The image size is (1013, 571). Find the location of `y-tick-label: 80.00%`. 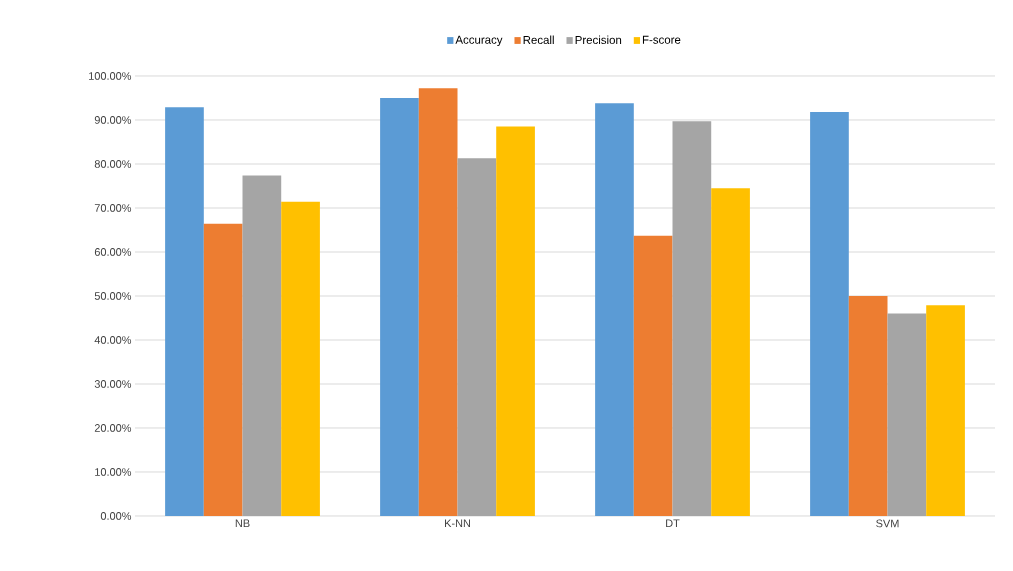

y-tick-label: 80.00% is located at coordinates (113, 164).